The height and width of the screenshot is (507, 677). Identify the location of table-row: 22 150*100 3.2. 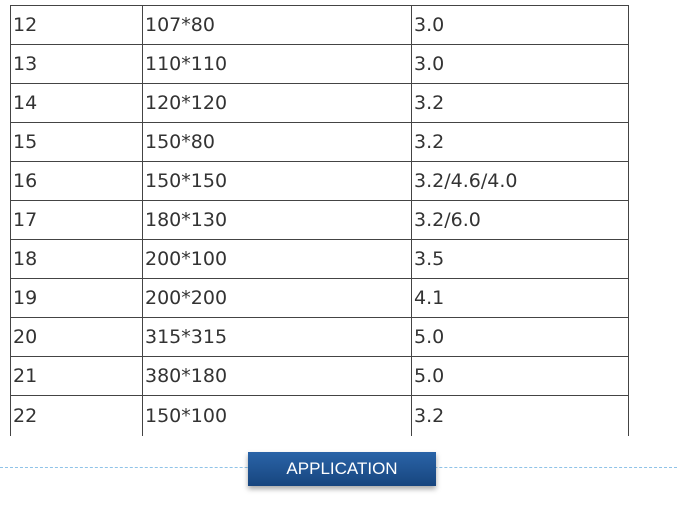
(319, 415).